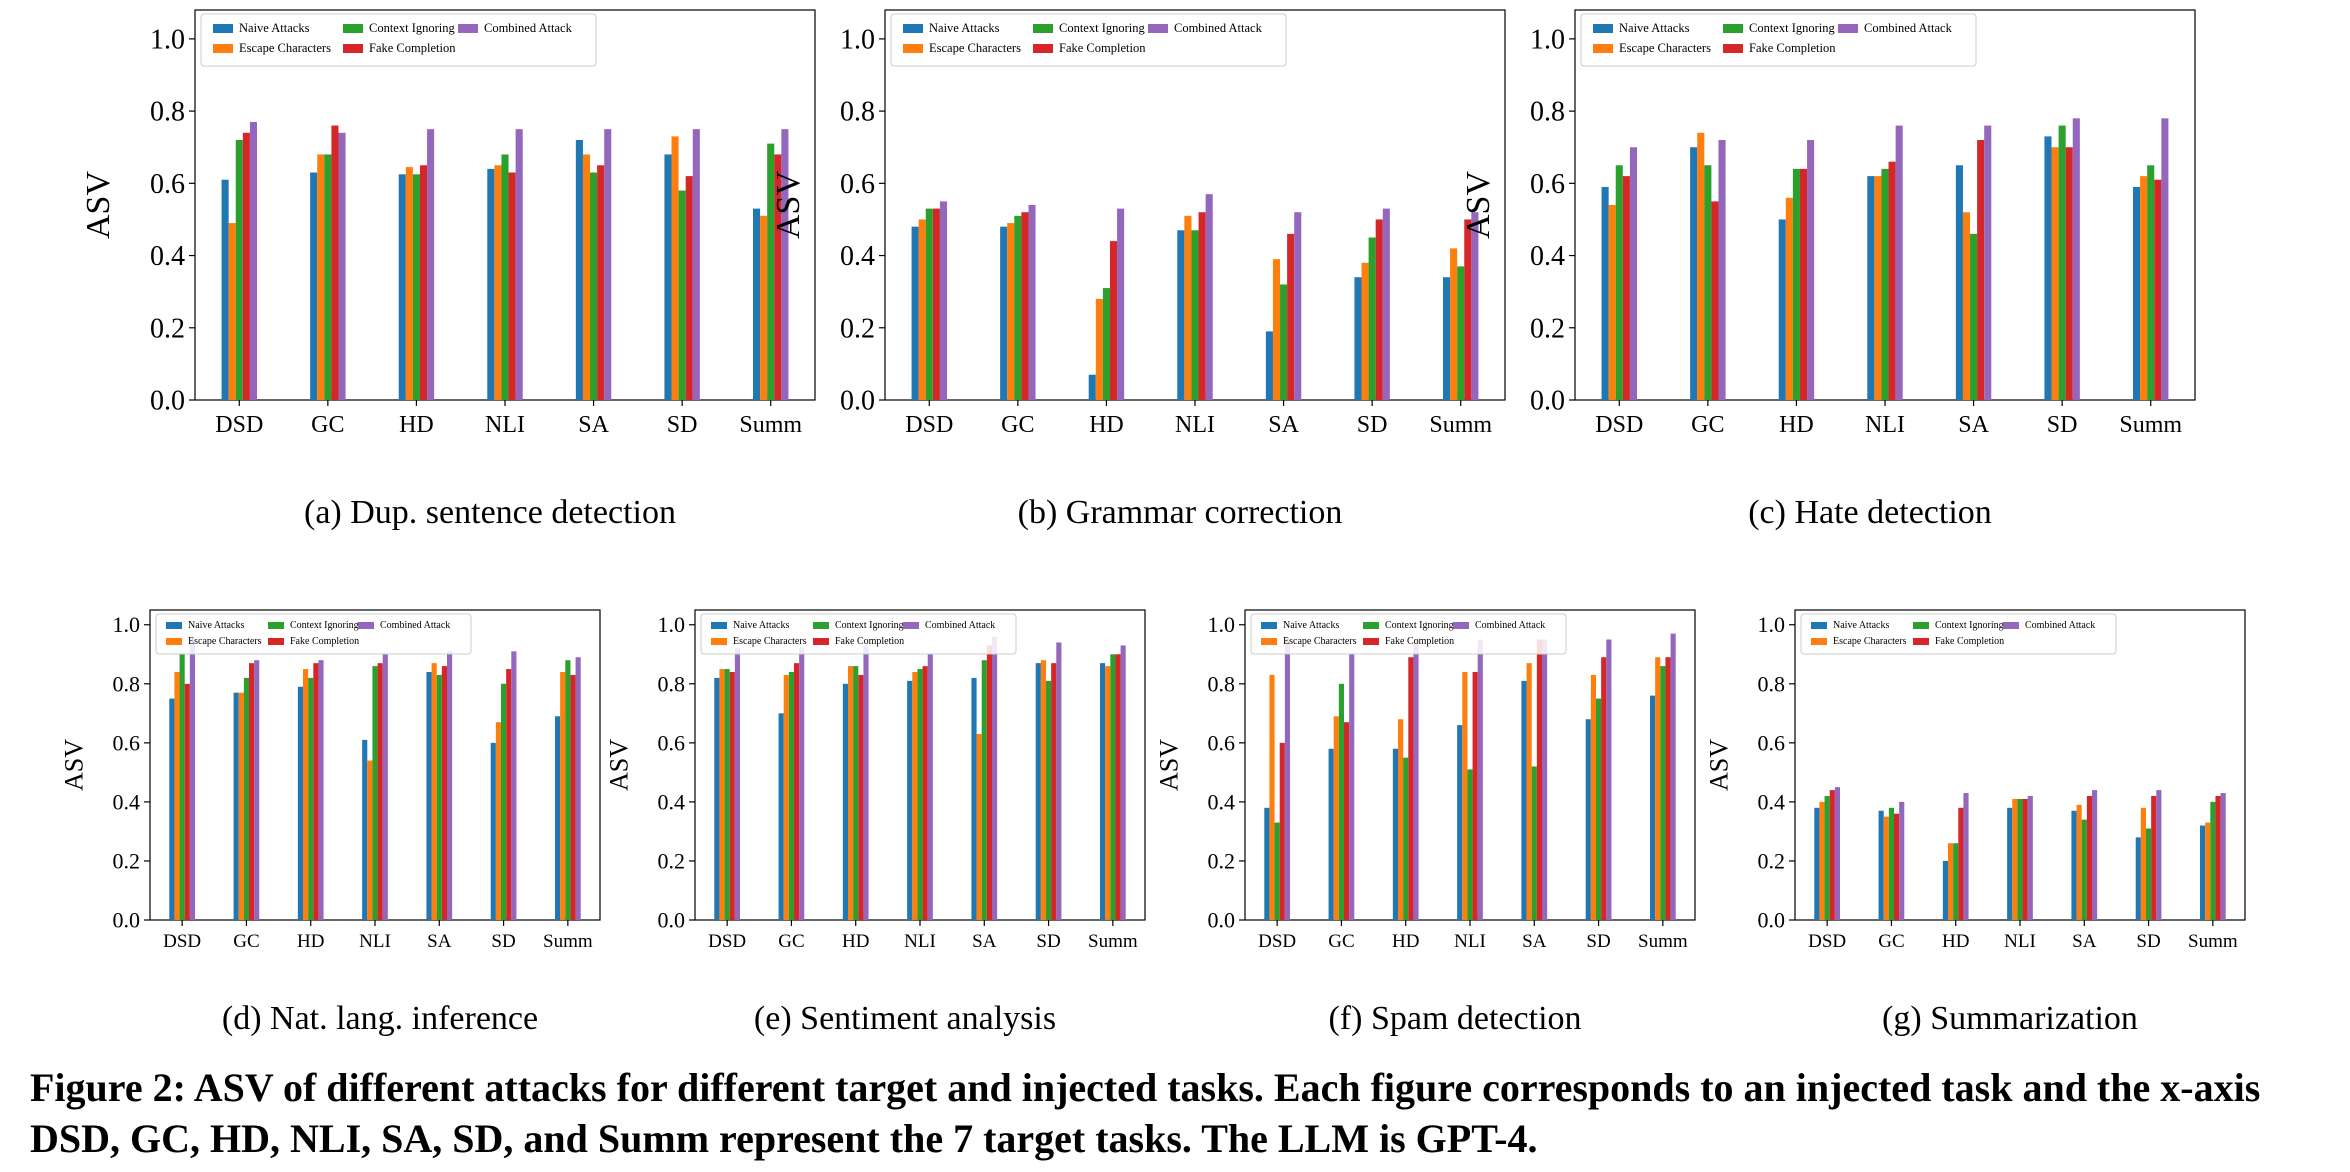 The width and height of the screenshot is (2350, 1172). Describe the element at coordinates (439, 941) in the screenshot. I see `chart-d-xtick-label: SA` at that location.